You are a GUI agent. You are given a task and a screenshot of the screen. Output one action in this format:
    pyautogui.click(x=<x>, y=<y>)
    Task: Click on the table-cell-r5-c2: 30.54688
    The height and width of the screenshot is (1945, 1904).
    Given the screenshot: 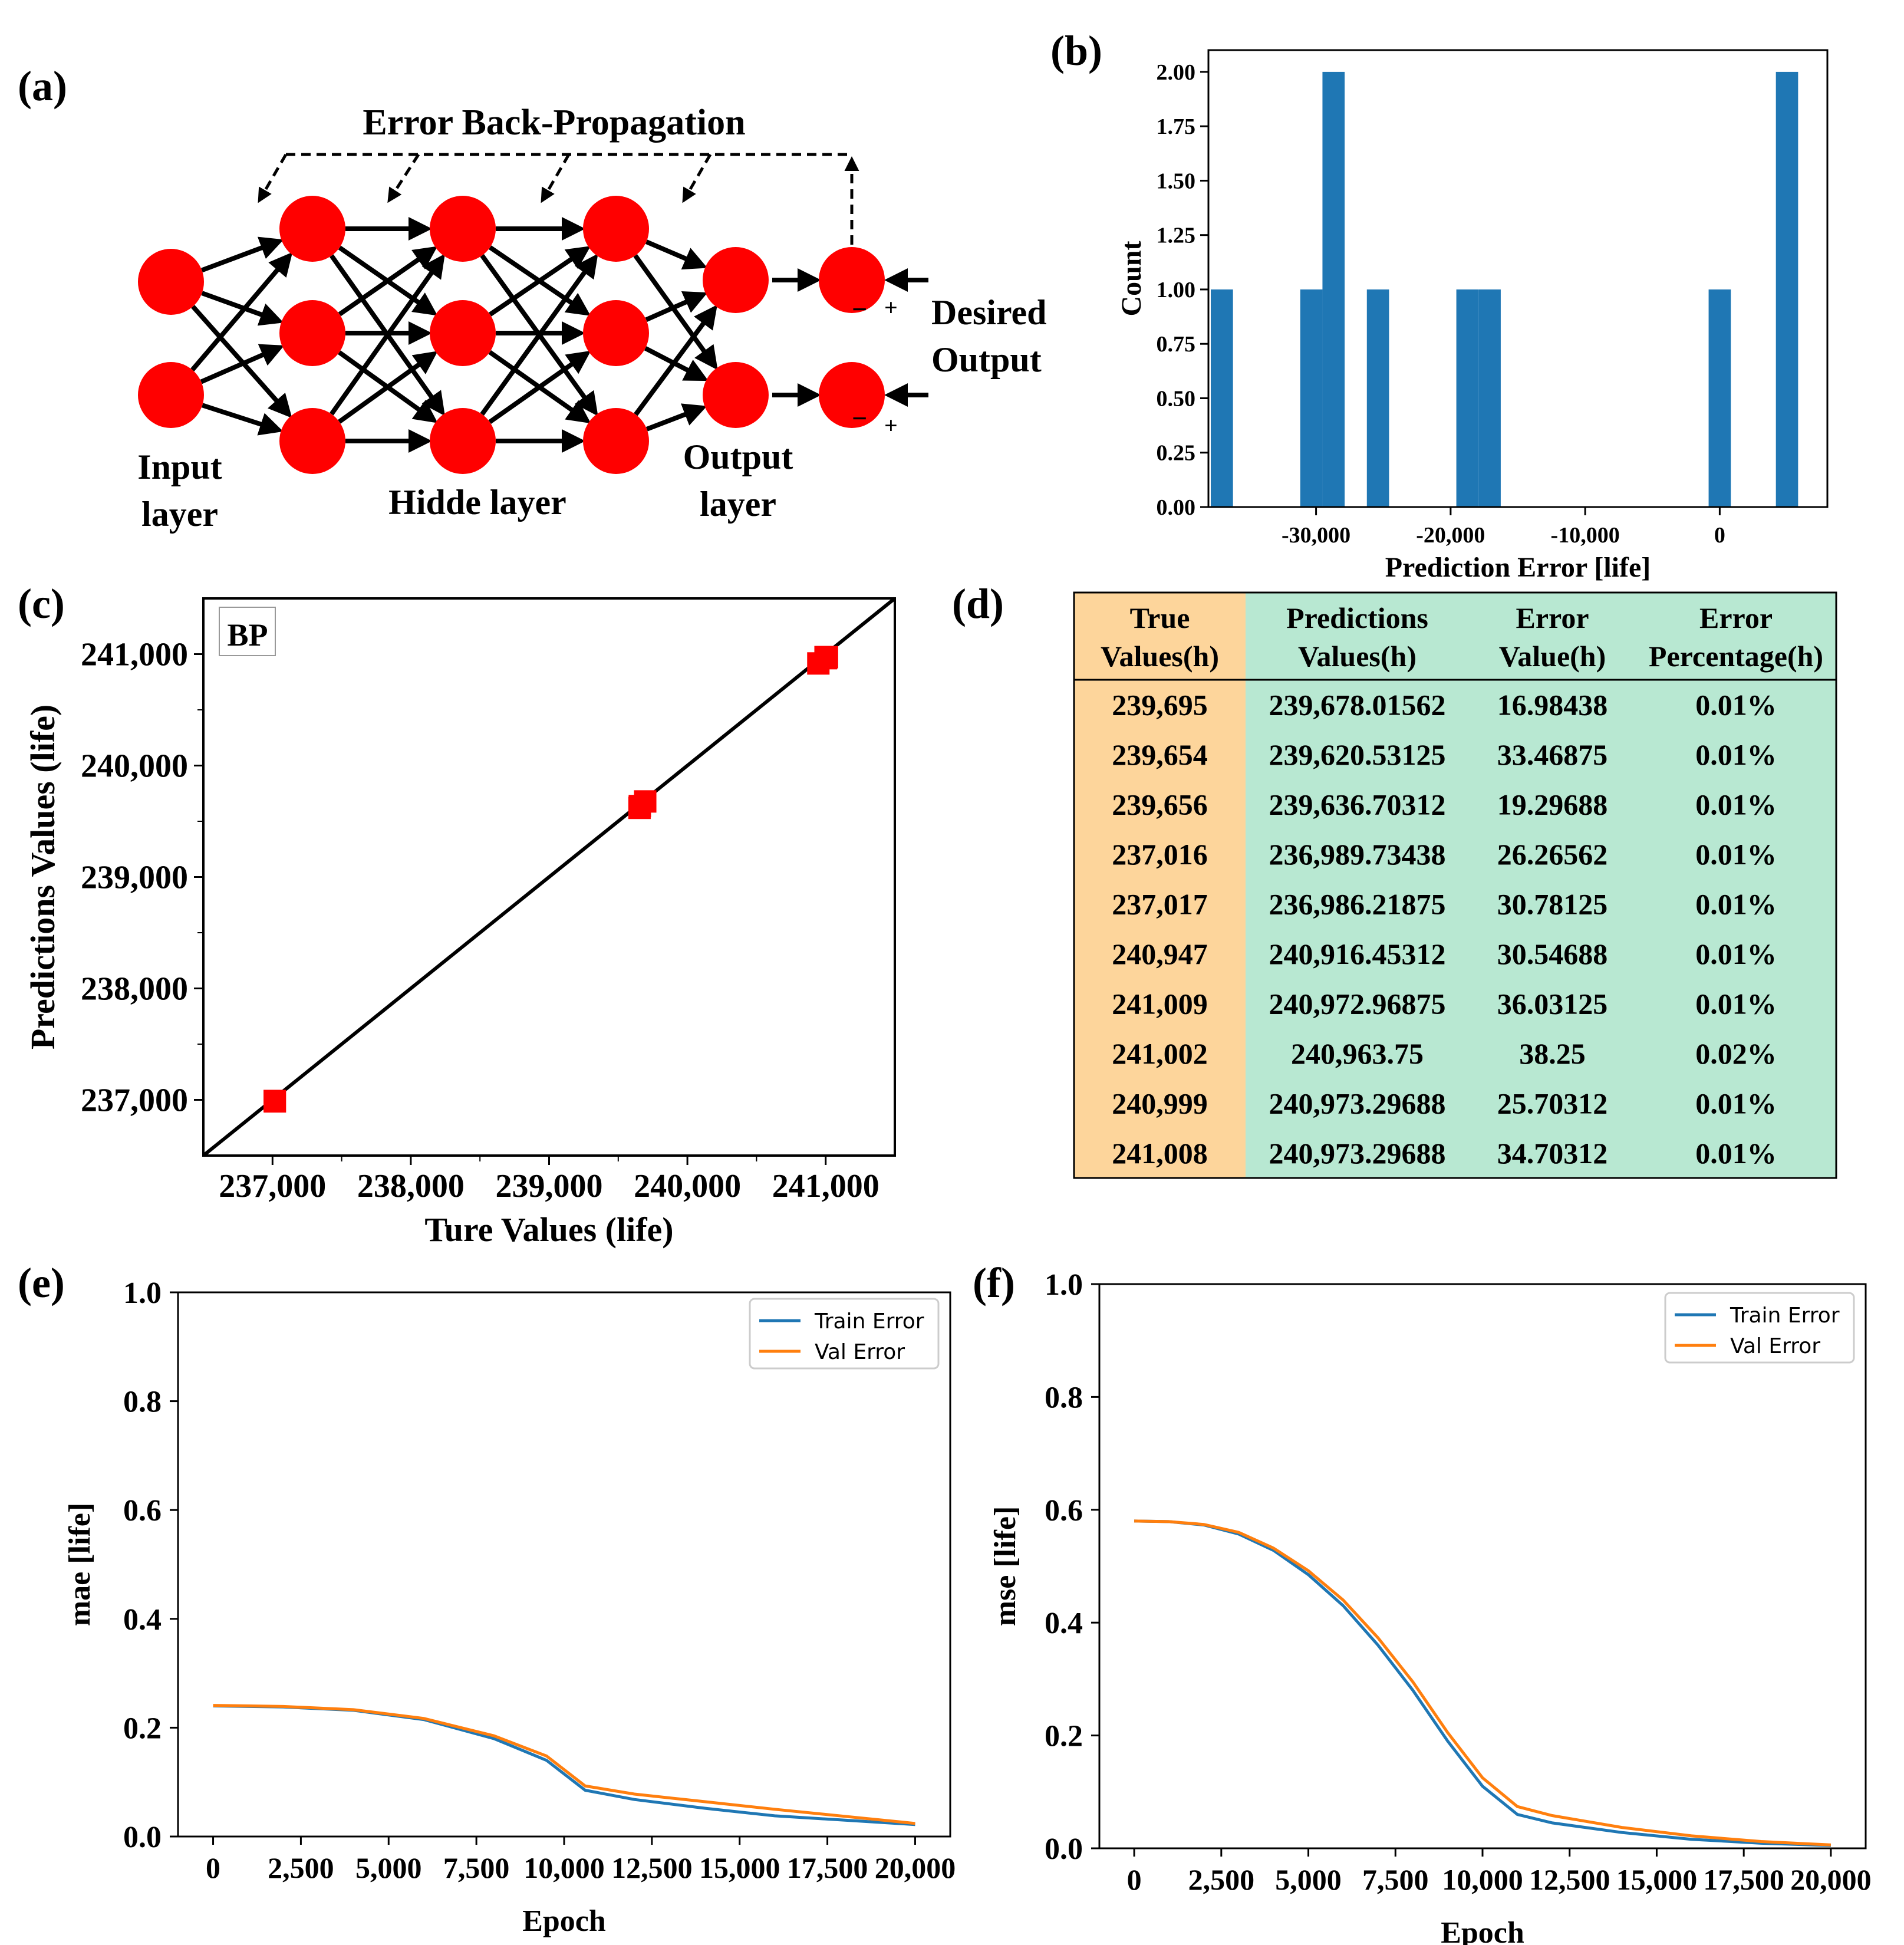 What is the action you would take?
    pyautogui.click(x=1552, y=954)
    